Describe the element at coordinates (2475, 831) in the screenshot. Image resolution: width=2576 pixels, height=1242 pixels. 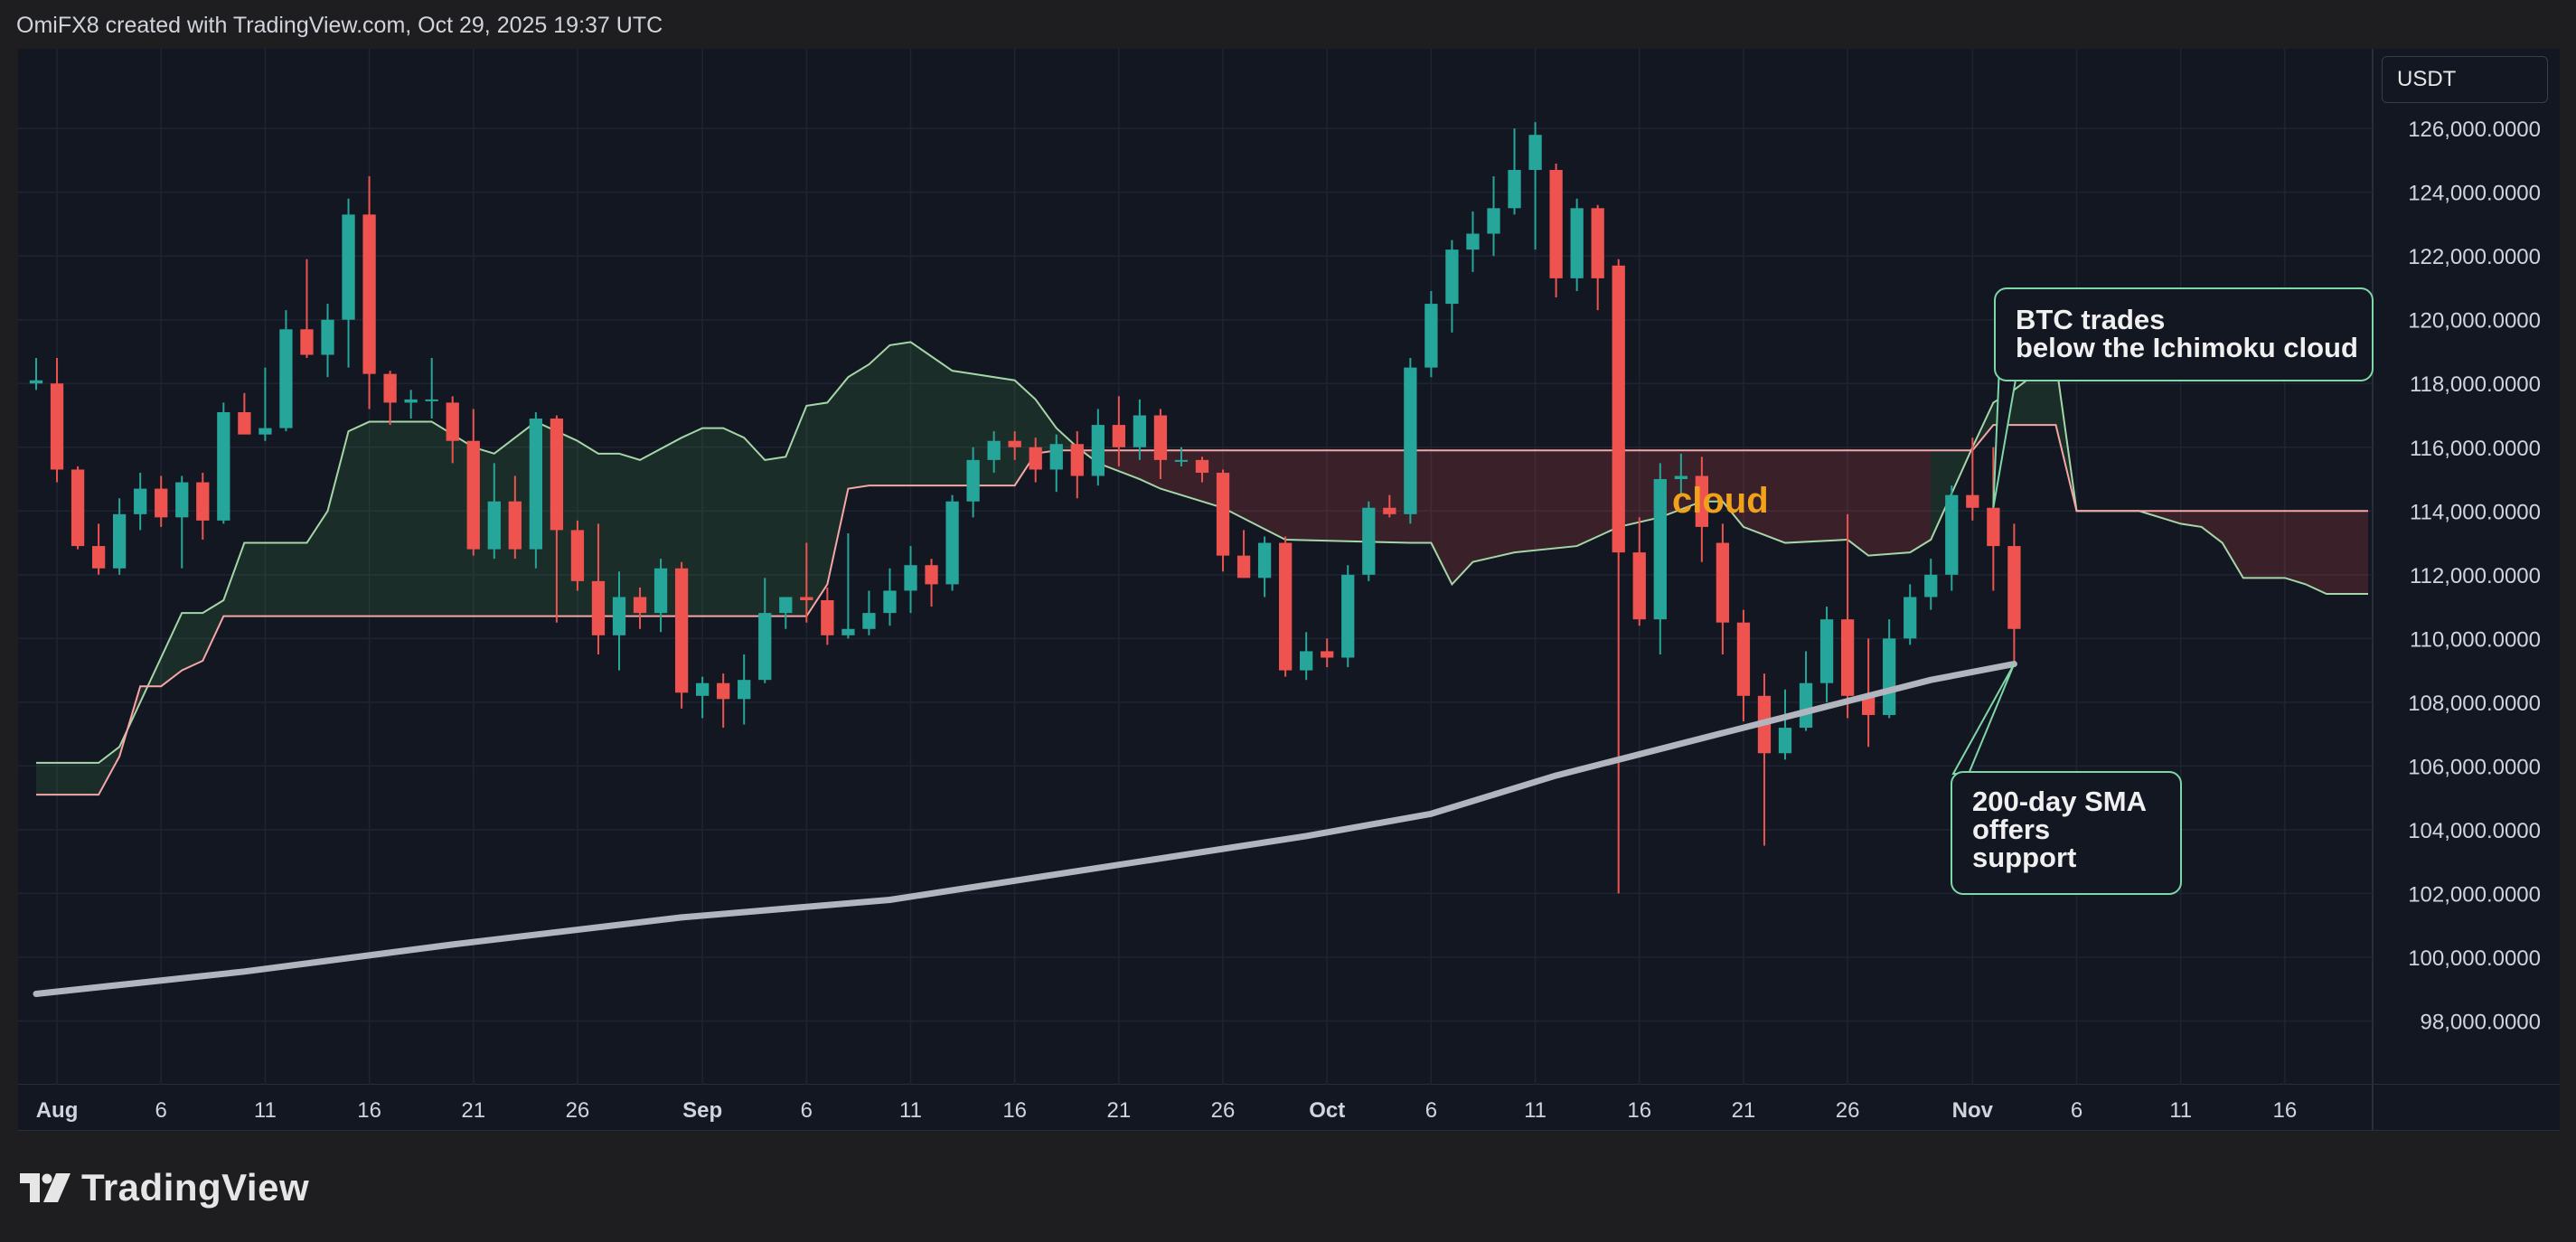
I see `price-tick-label: 104,000.0000` at that location.